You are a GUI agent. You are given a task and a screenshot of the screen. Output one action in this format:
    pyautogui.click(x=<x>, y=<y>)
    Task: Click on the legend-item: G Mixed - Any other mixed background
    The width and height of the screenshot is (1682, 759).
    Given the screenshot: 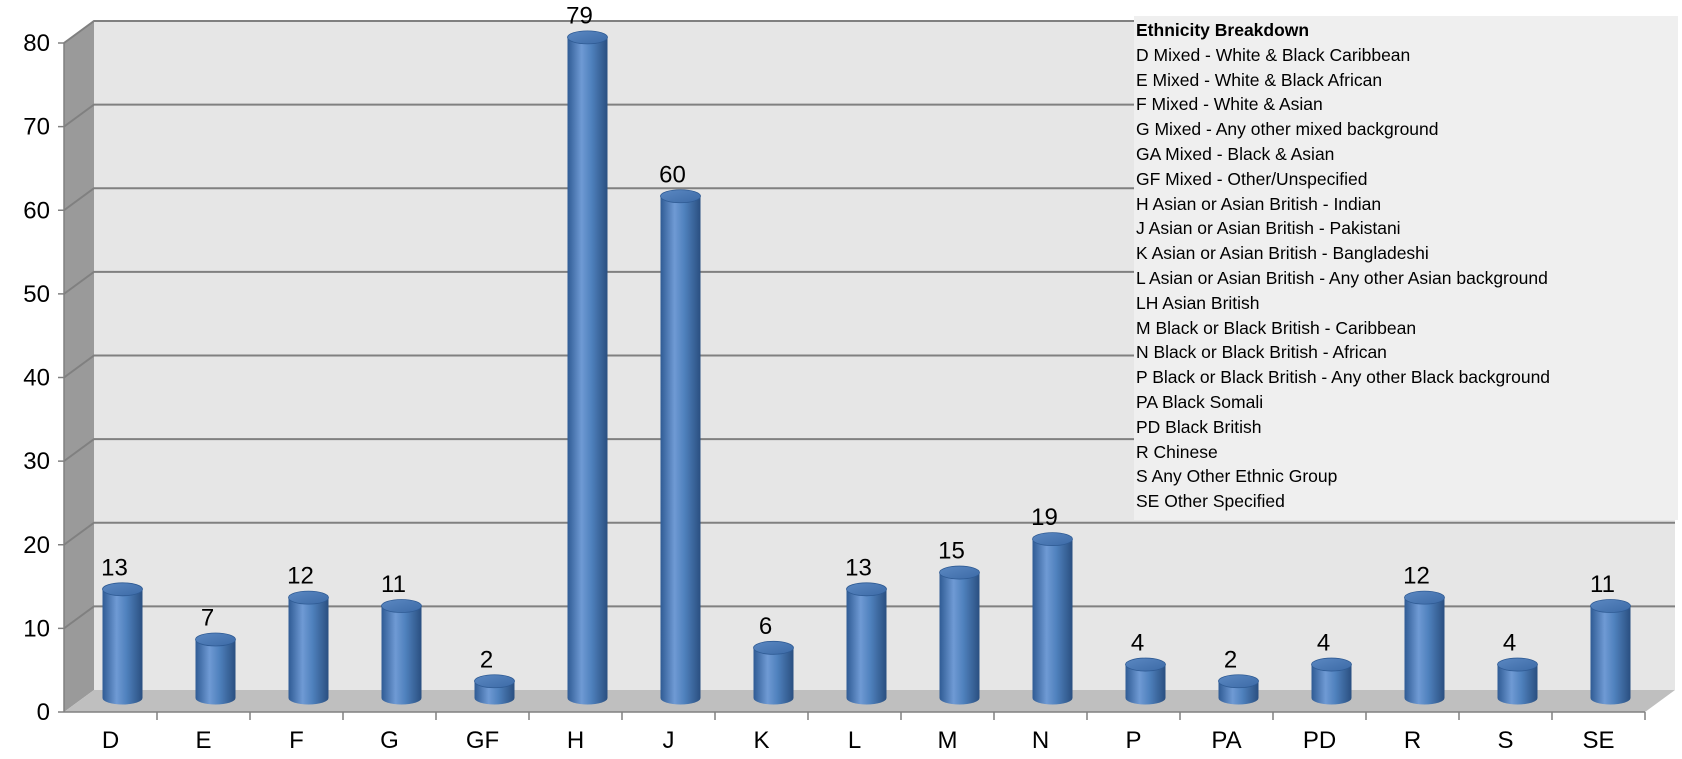 What is the action you would take?
    pyautogui.click(x=1287, y=129)
    